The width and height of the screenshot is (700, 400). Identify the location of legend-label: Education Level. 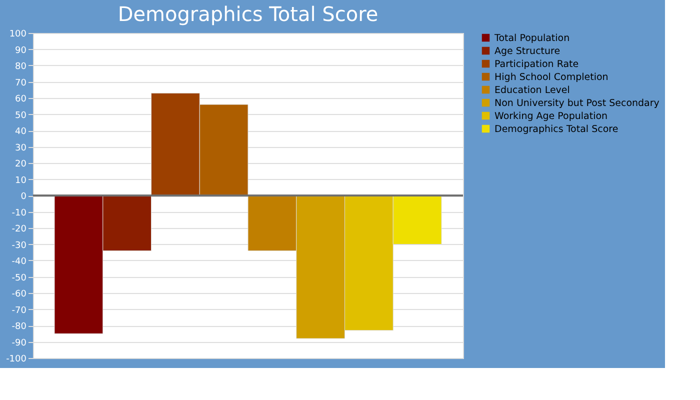
(532, 90).